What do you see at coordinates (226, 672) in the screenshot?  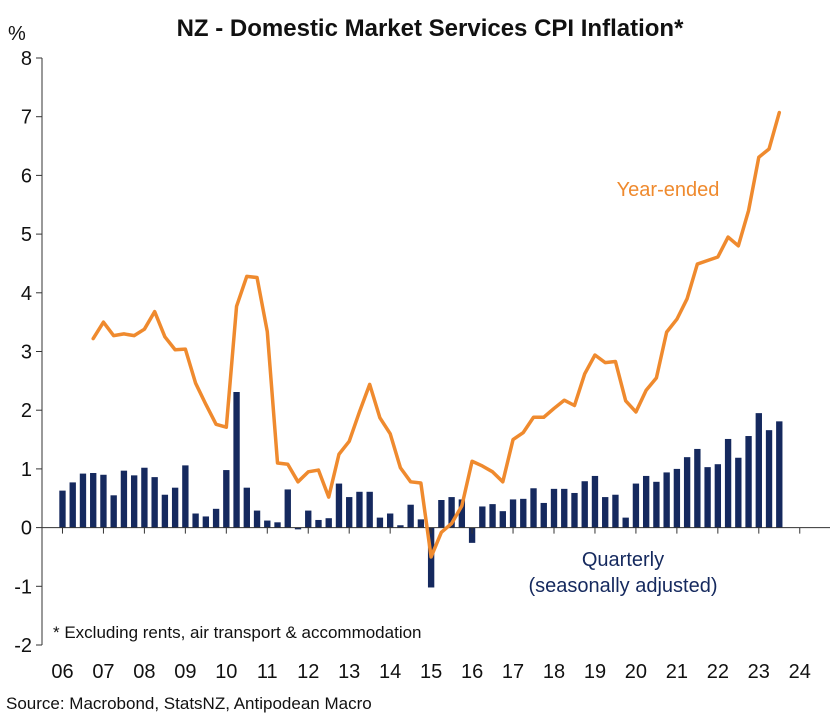 I see `x-tick-label: 10` at bounding box center [226, 672].